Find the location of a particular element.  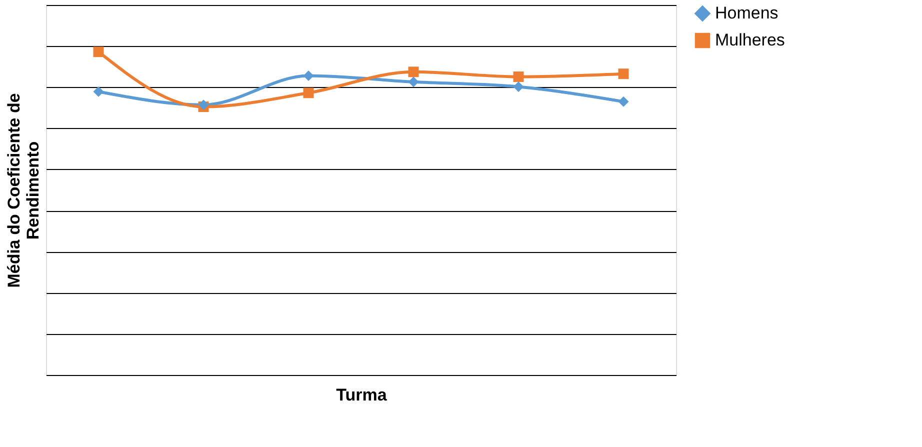

x-axis-title: Turma is located at coordinates (362, 395).